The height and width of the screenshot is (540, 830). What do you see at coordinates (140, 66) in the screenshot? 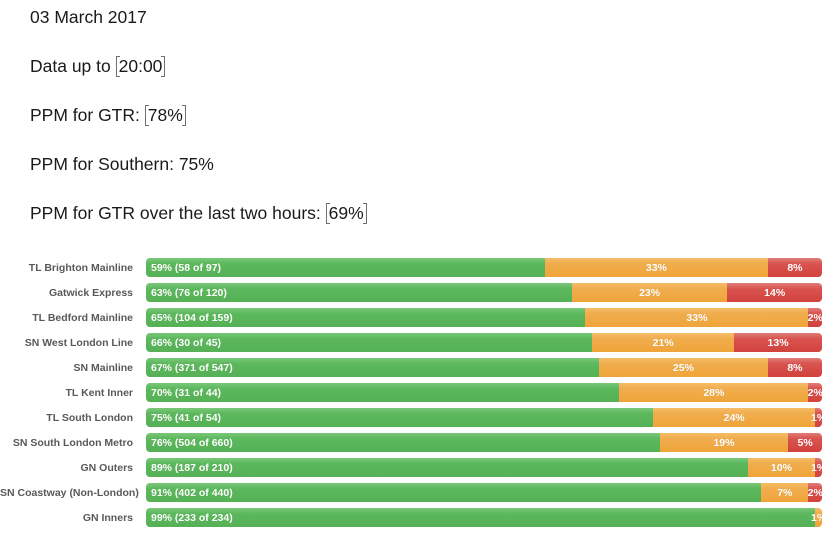
I see `data-up-to-field: 20:00` at bounding box center [140, 66].